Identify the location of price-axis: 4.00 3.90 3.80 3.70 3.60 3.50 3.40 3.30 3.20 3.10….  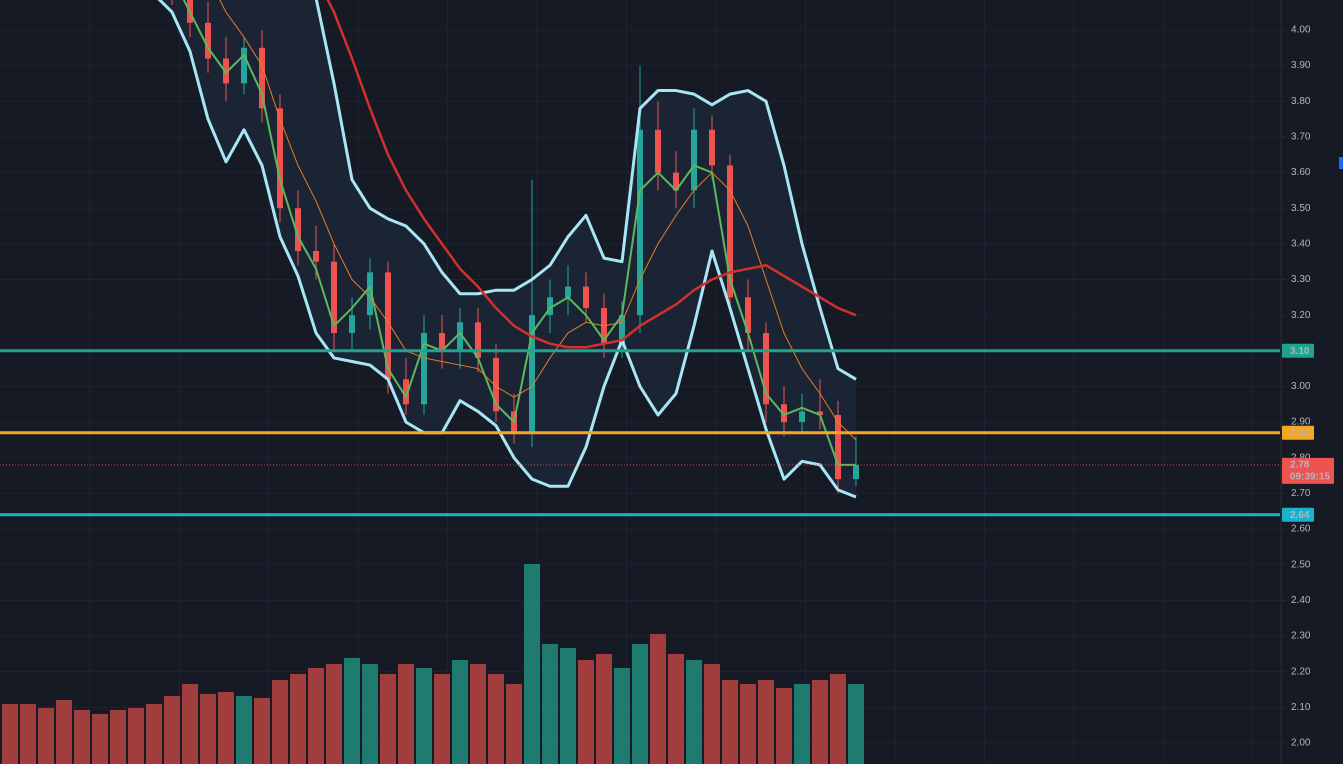
(1307, 387).